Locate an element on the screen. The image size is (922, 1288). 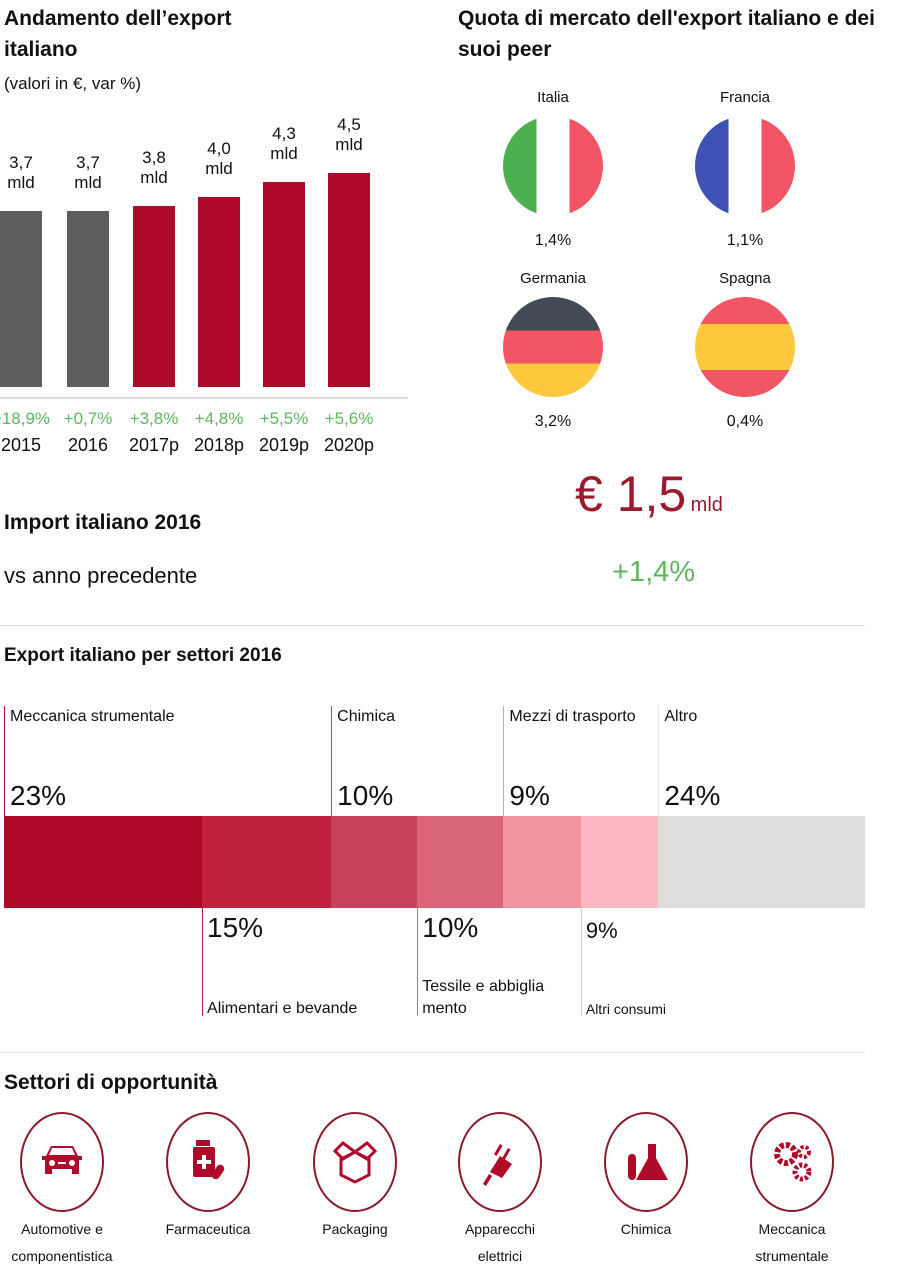
import-amount: € 1,5 is located at coordinates (631, 494).